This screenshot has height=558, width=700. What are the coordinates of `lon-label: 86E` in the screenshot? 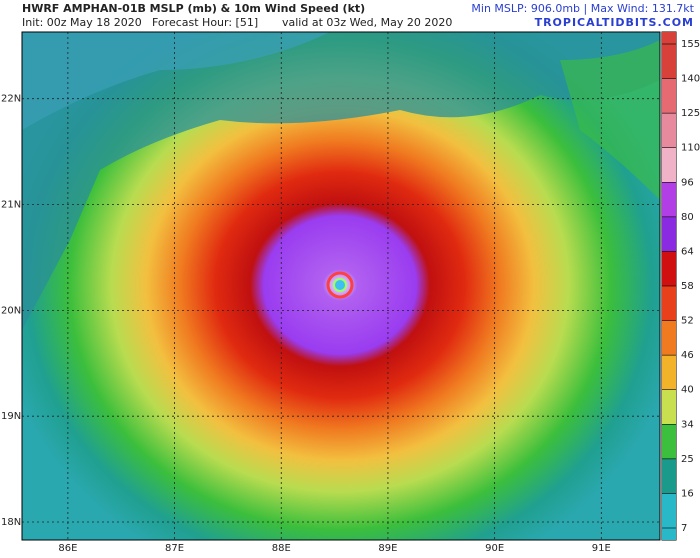 It's located at (67, 548).